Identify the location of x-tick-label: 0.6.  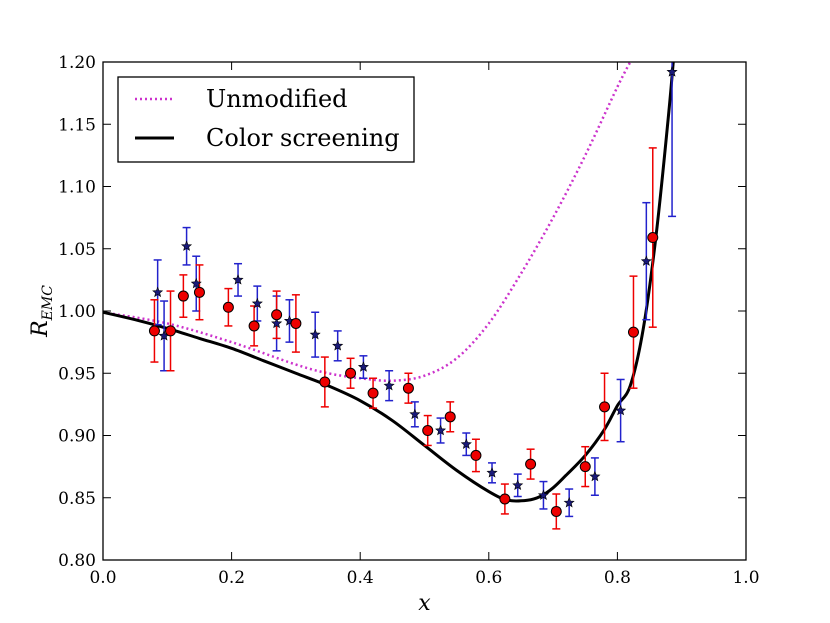
(488, 578).